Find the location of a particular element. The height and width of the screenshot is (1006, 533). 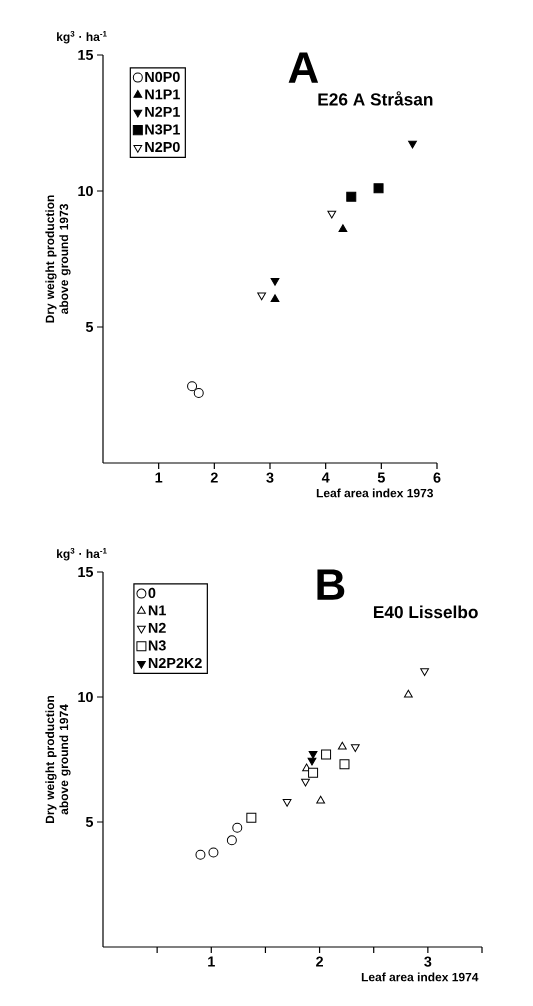

x-tick-label: 6 is located at coordinates (437, 477).